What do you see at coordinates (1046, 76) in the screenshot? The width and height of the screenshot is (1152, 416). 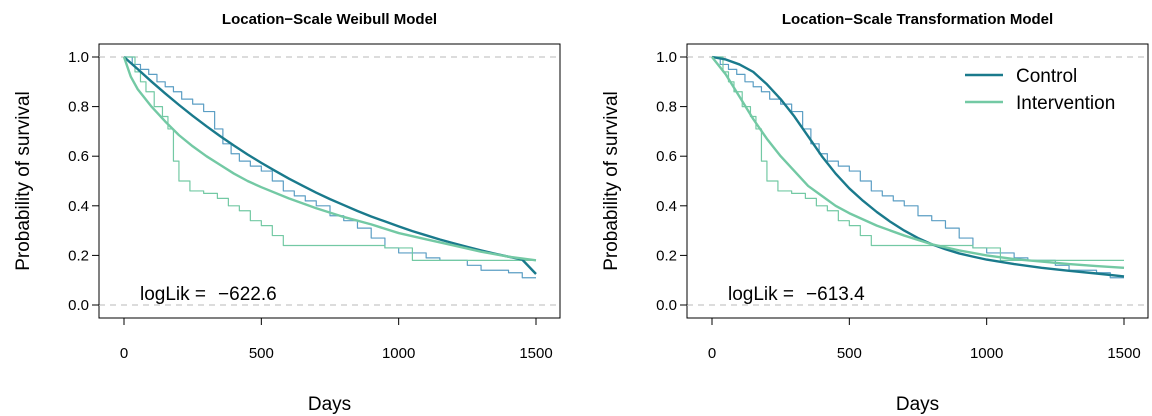 I see `legend-label: Control` at bounding box center [1046, 76].